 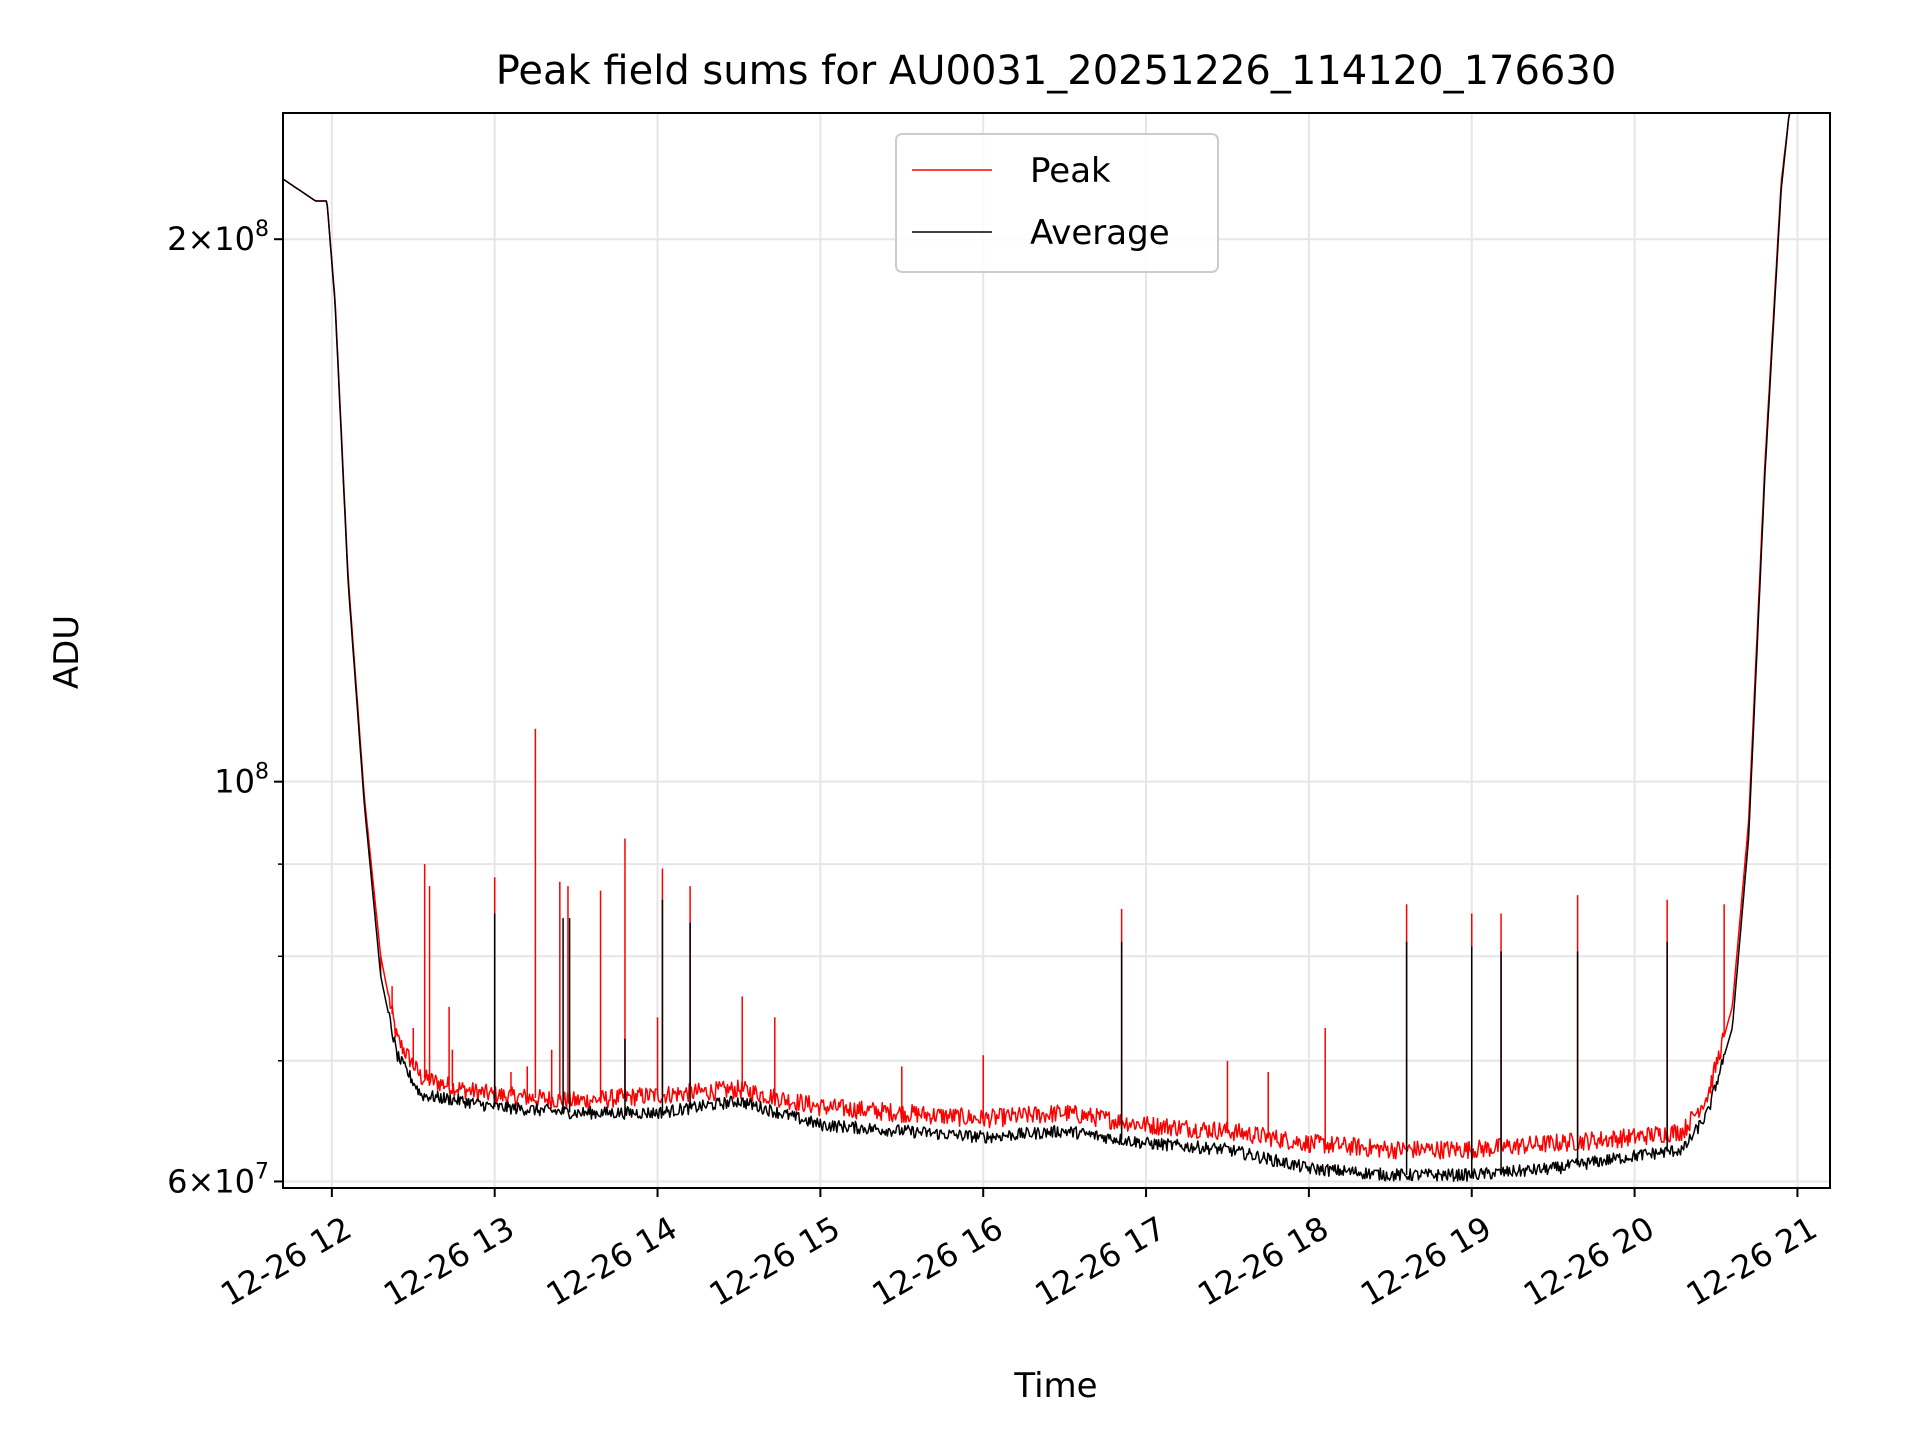 I want to click on y-axis-ticks: 6×107 108 2×108, so click(x=225, y=708).